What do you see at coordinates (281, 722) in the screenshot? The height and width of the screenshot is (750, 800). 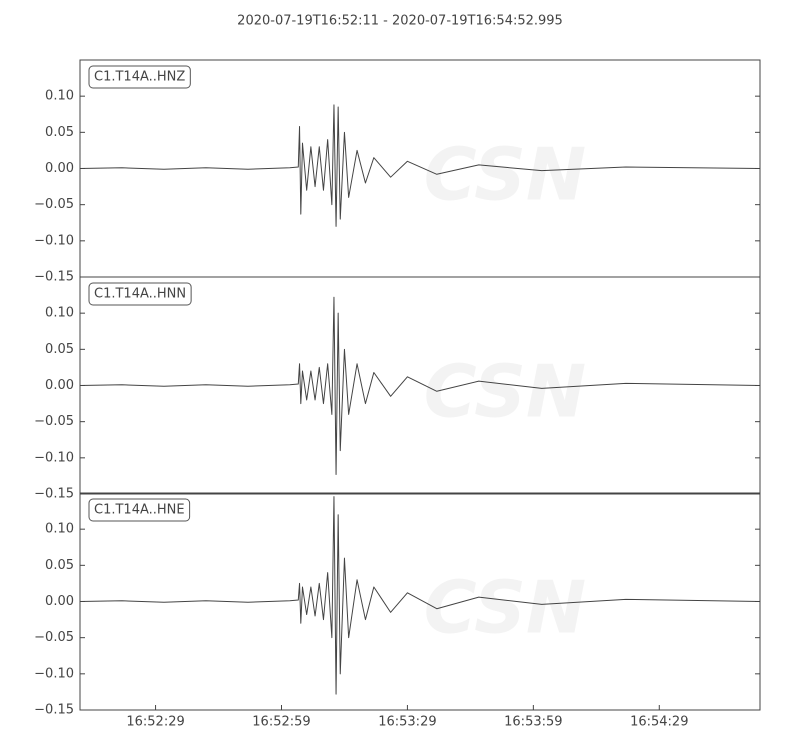 I see `x-tick-label: 16:52:59` at bounding box center [281, 722].